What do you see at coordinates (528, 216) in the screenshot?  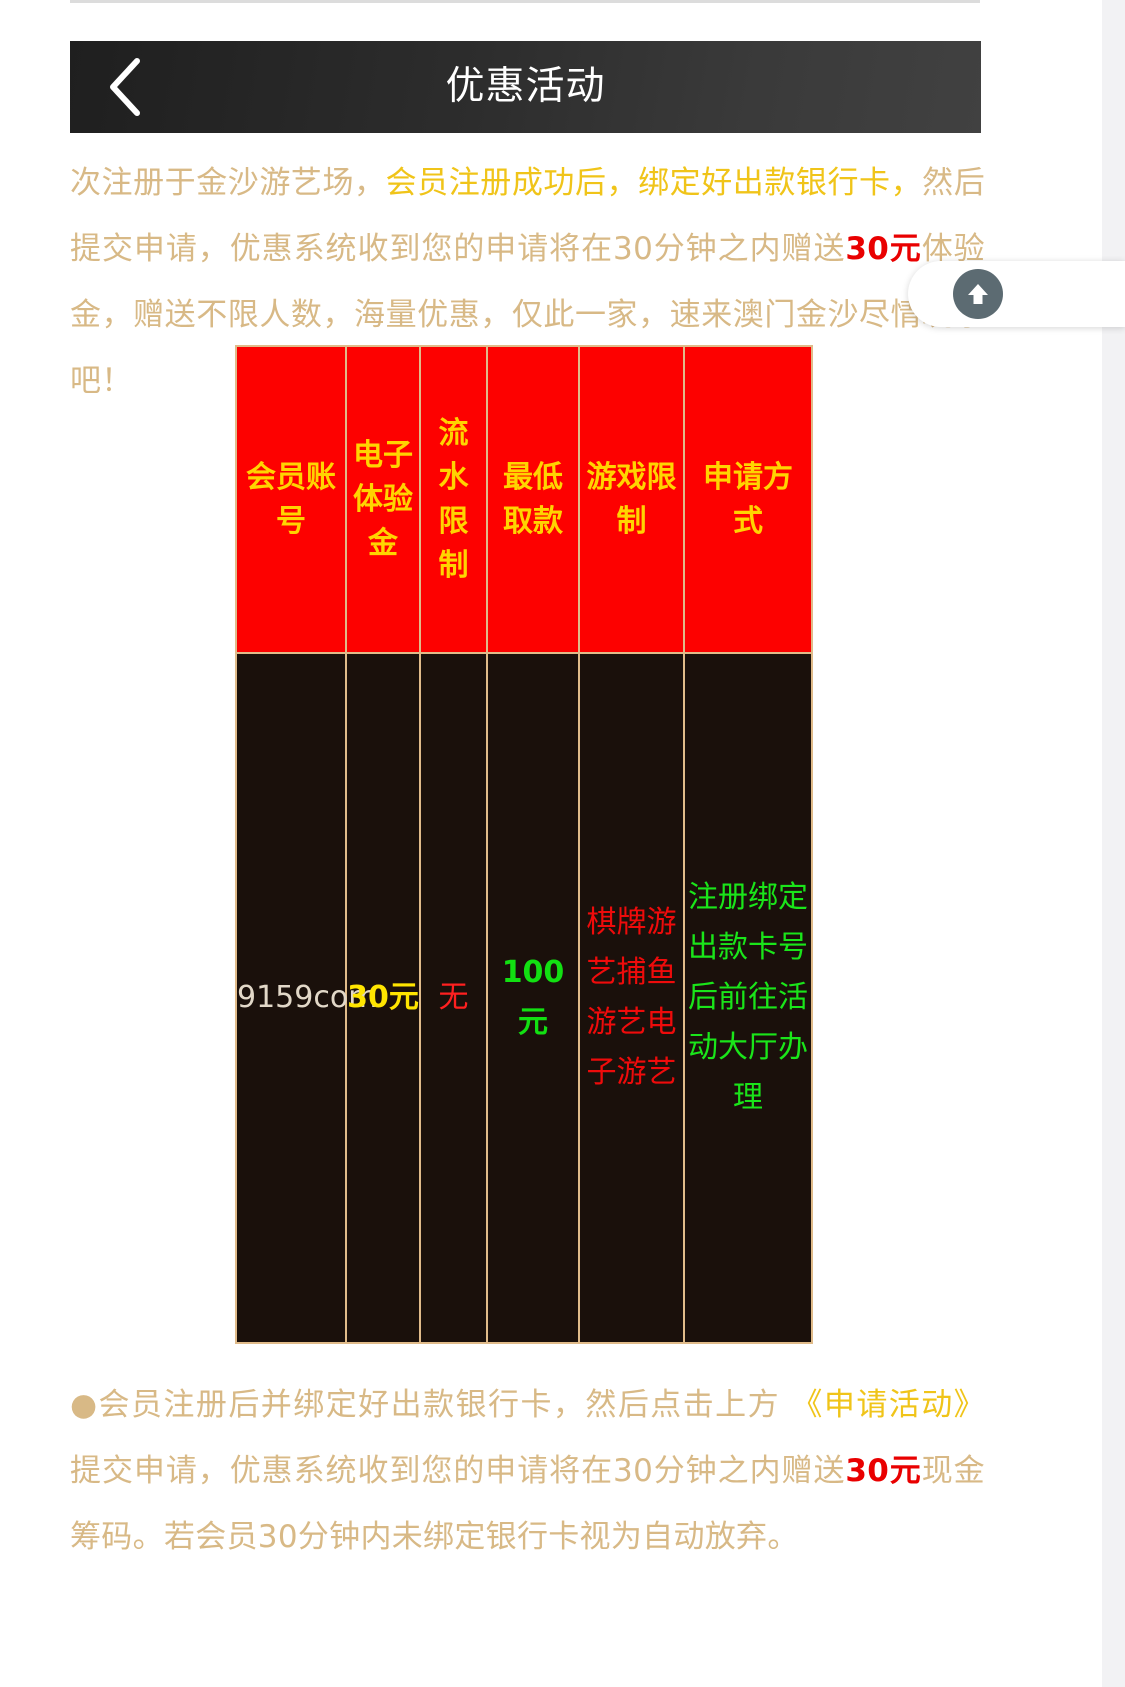 I see `intro-segment-4: 然后提交申请，优惠系统收到您的申请将在30分钟之内赠送` at bounding box center [528, 216].